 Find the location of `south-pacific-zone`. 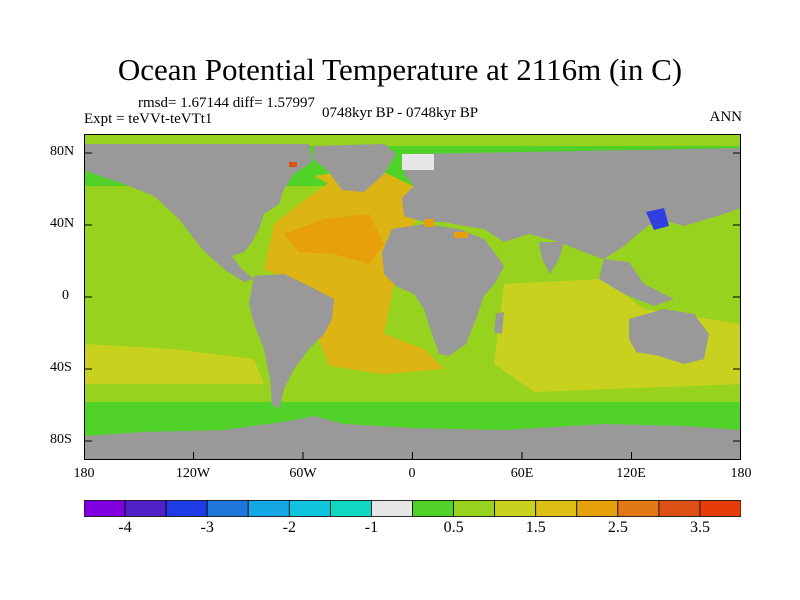

south-pacific-zone is located at coordinates (174, 364).